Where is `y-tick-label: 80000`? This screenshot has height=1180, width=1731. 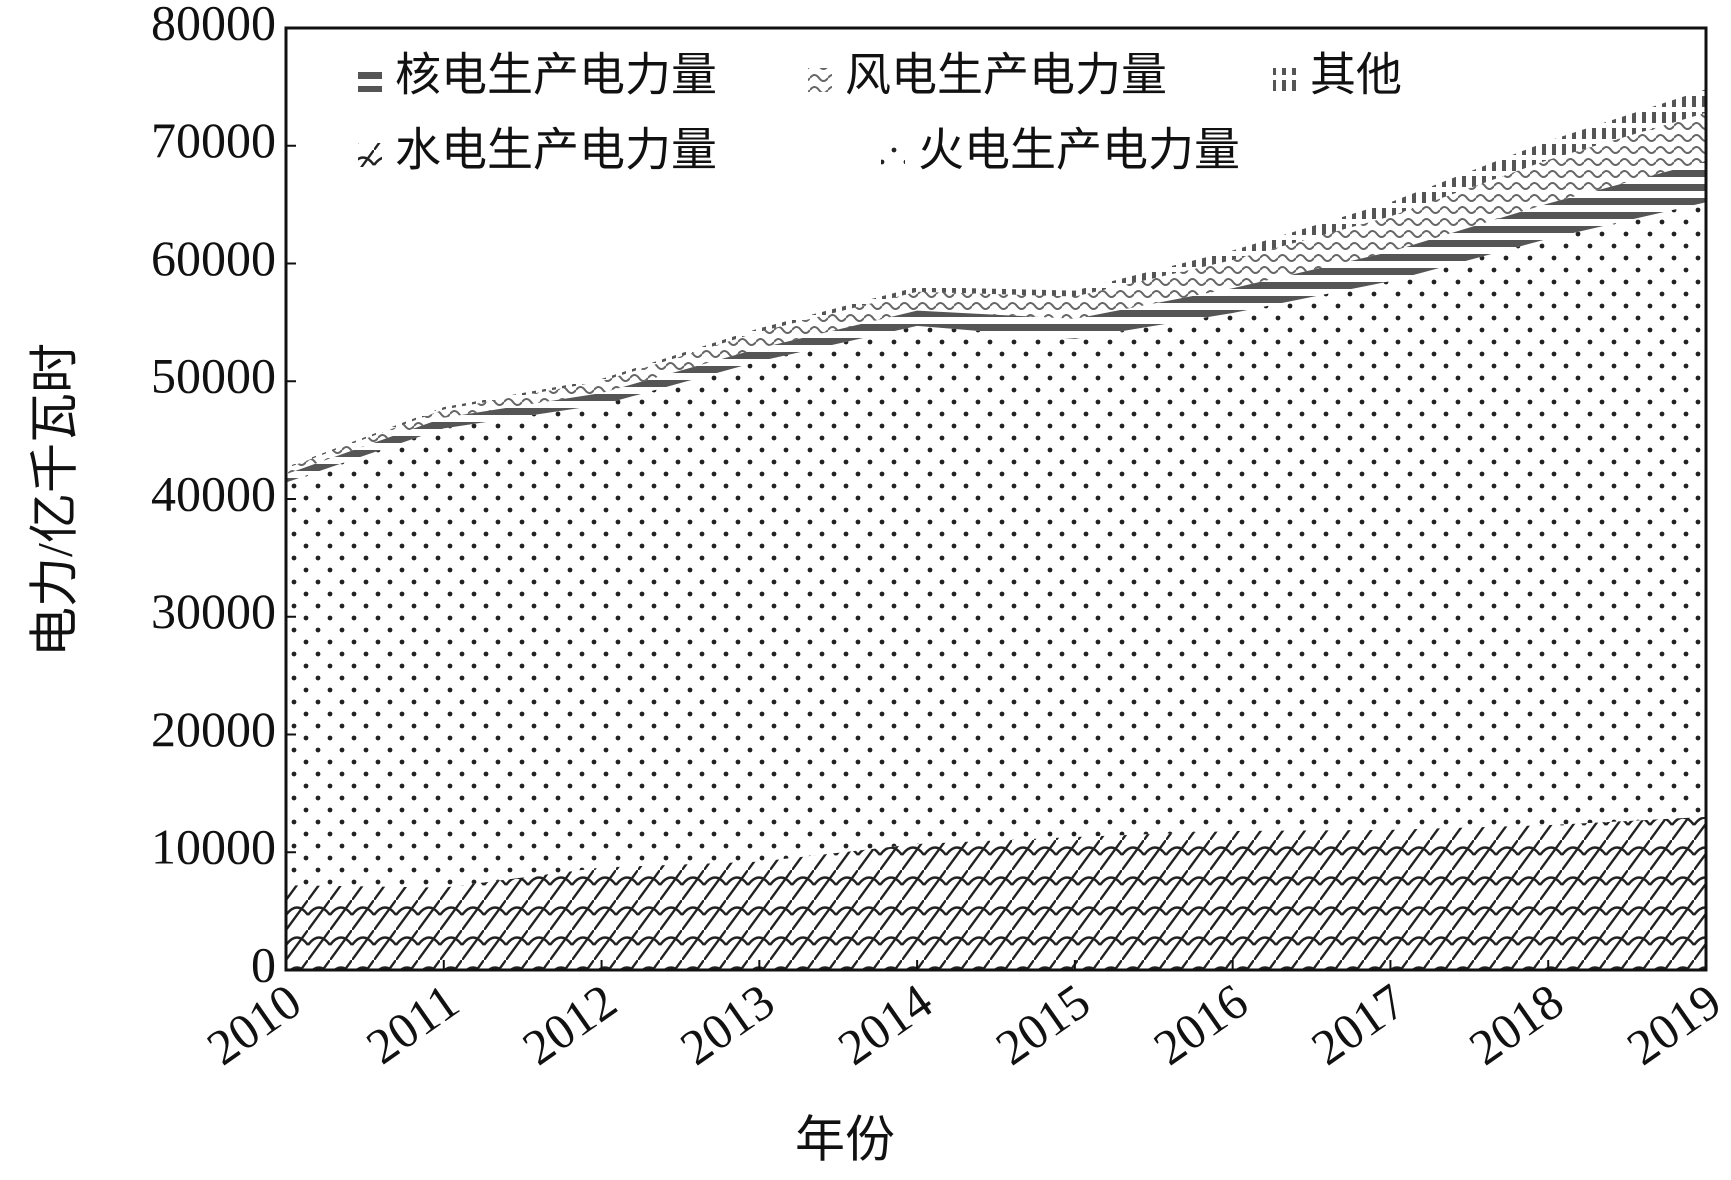
y-tick-label: 80000 is located at coordinates (213, 25).